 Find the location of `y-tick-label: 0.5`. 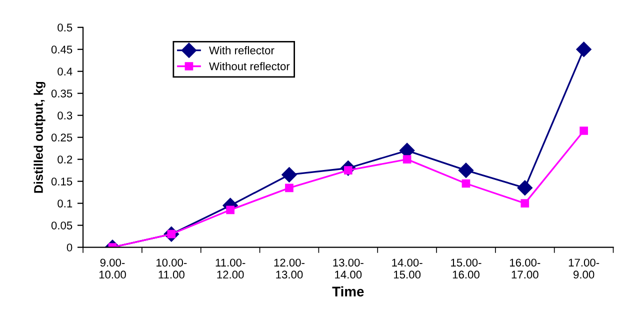

y-tick-label: 0.5 is located at coordinates (65, 28).